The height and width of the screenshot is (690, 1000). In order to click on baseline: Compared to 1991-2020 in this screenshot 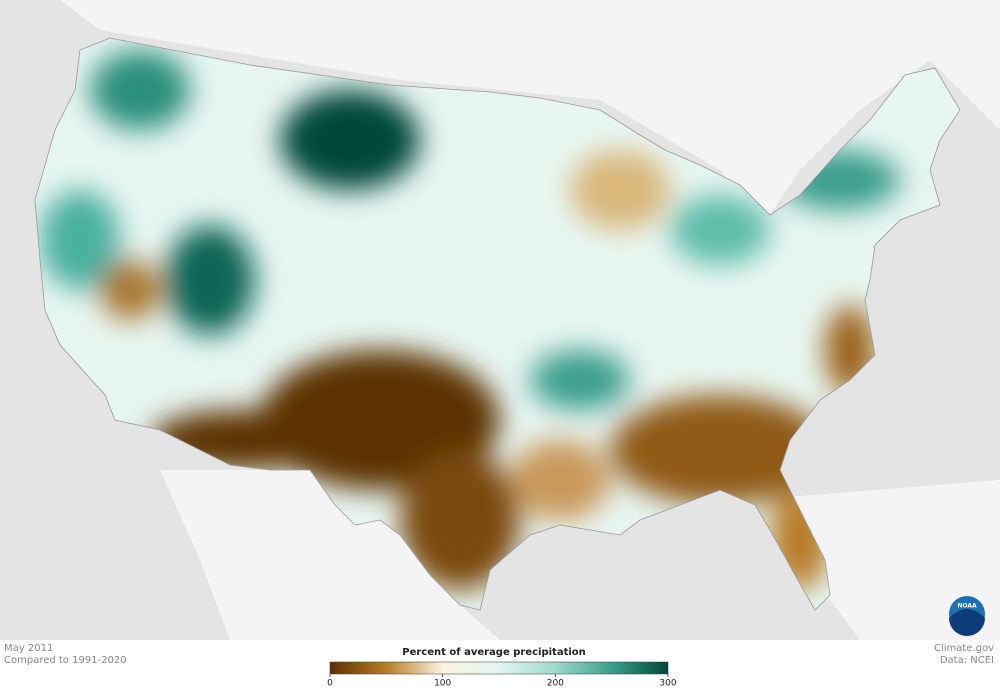, I will do `click(65, 660)`.